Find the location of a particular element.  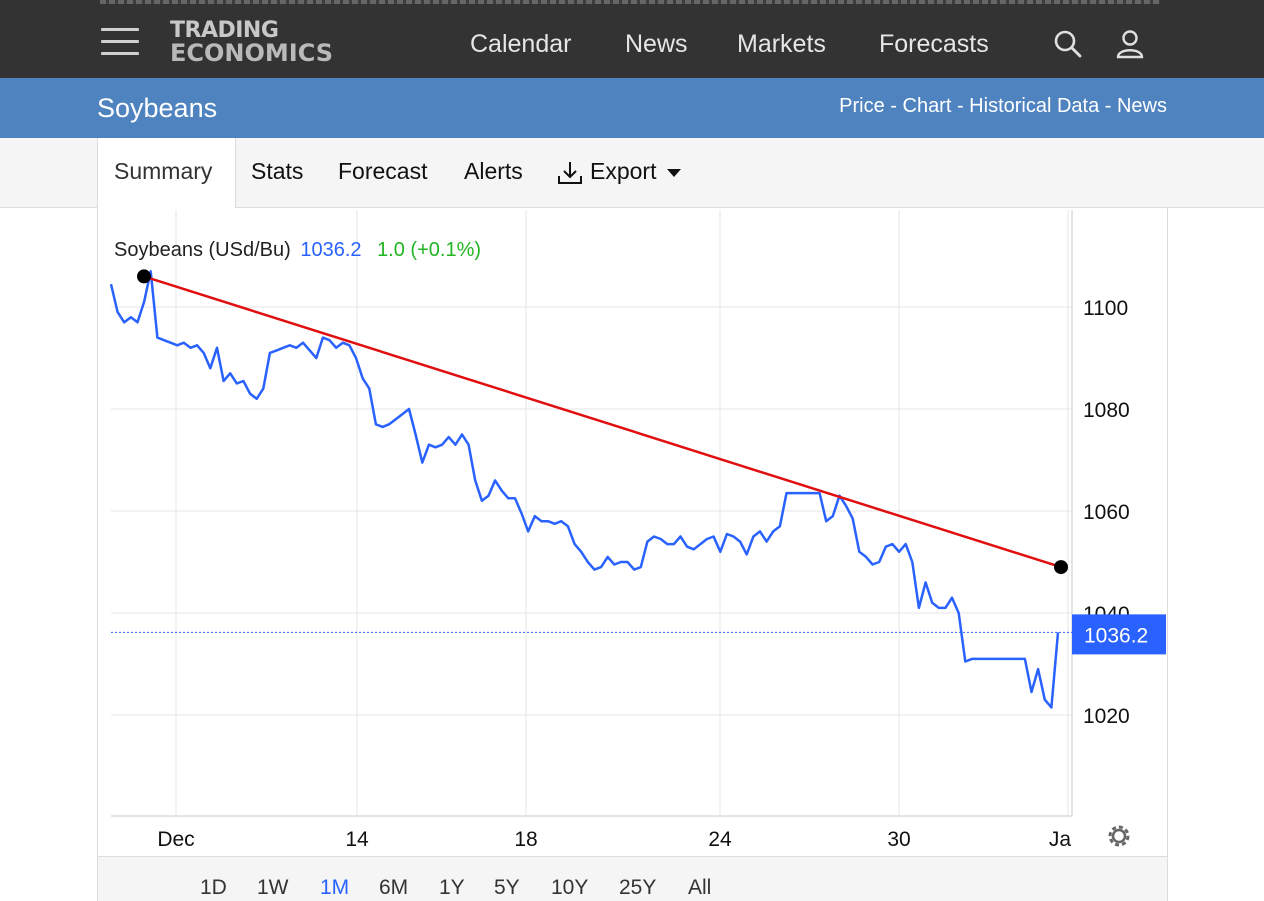

top-strip is located at coordinates (630, 2).